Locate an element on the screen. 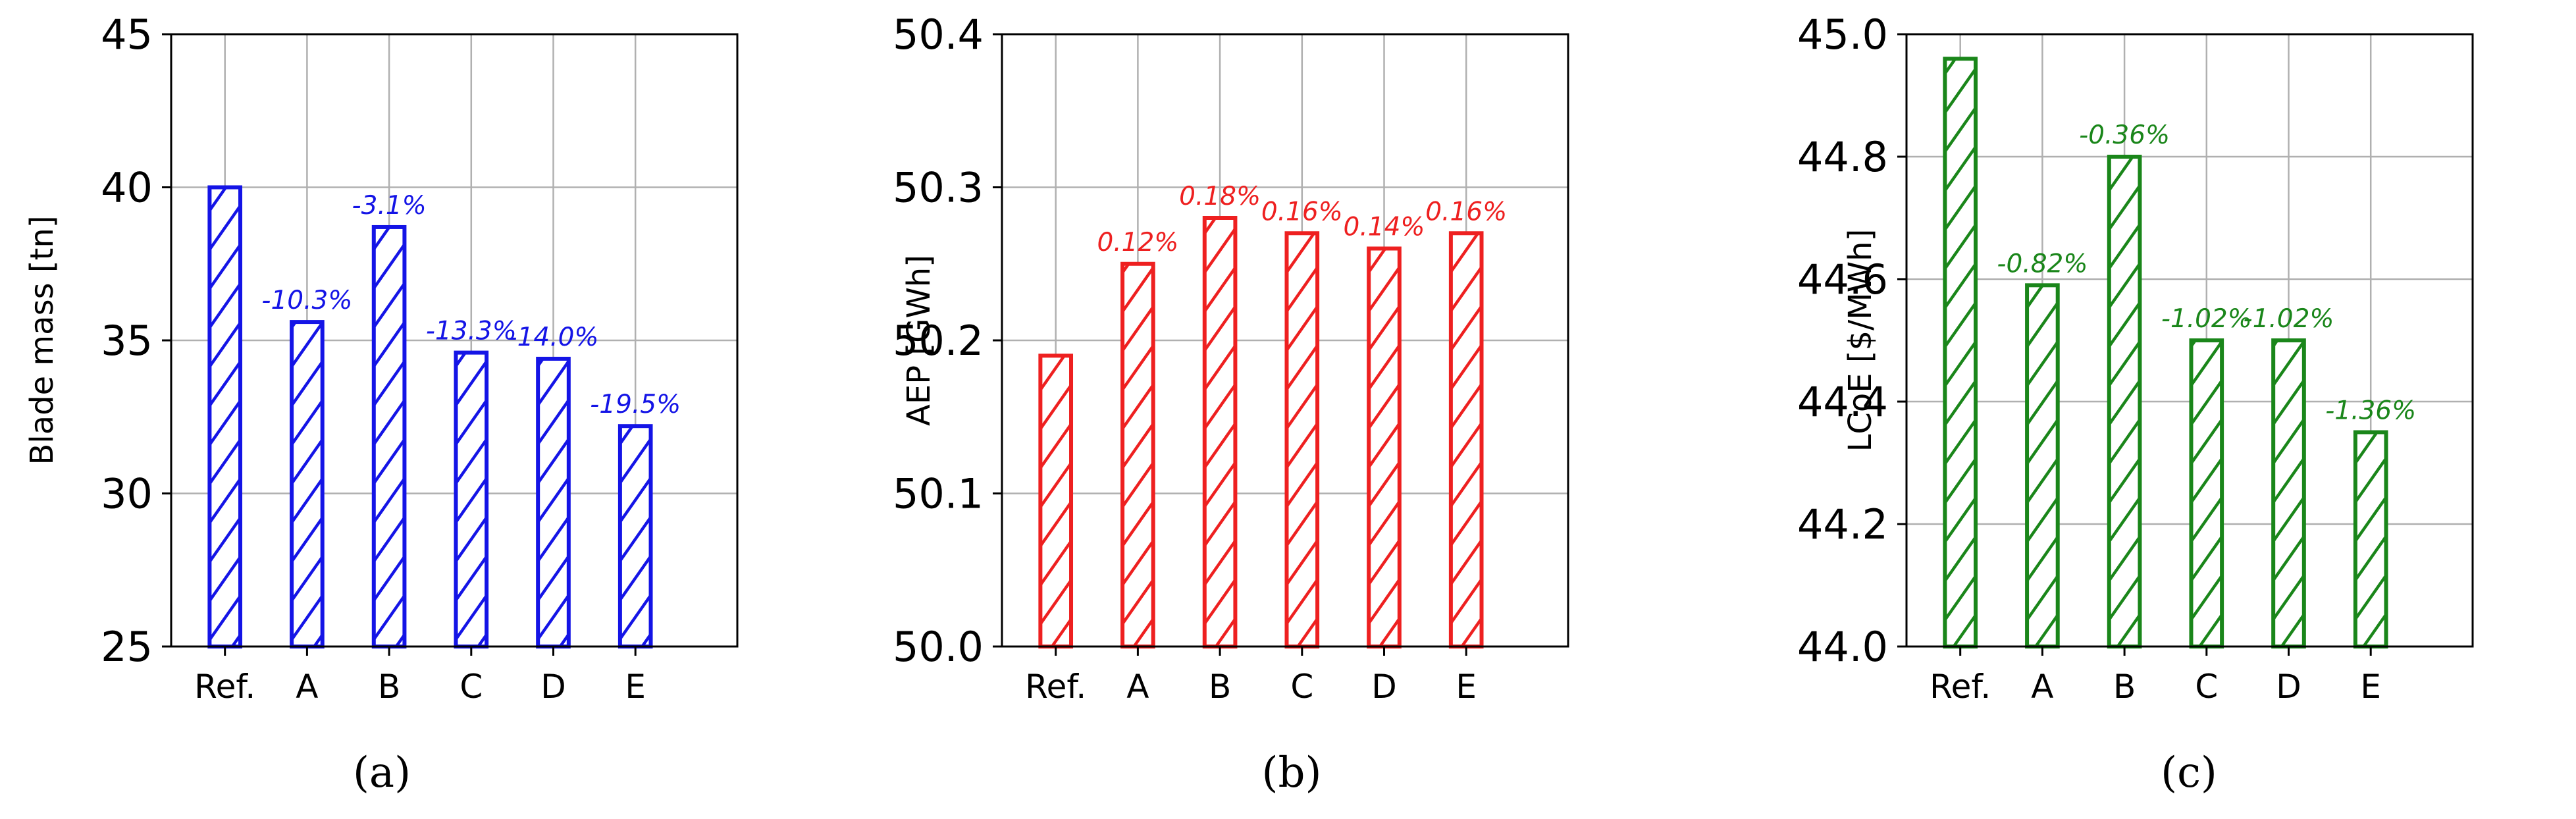 Image resolution: width=2576 pixels, height=819 pixels. y-tick-label: 35 is located at coordinates (127, 341).